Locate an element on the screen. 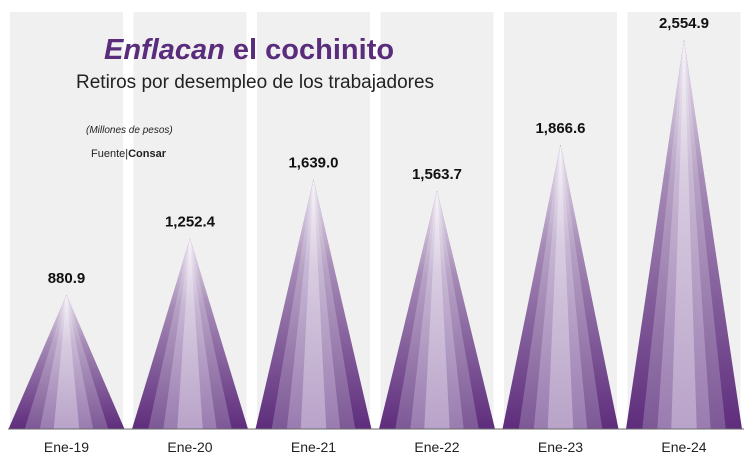 The width and height of the screenshot is (750, 464). x-tick-label: Ene-24 is located at coordinates (683, 447).